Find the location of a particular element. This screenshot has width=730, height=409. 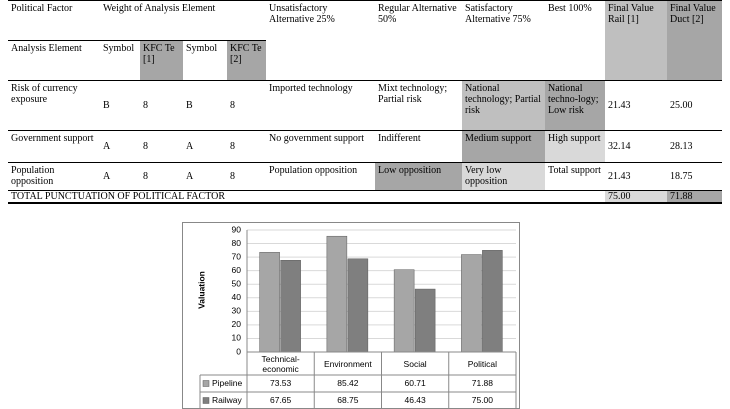

value-label: 71.88 is located at coordinates (483, 383).